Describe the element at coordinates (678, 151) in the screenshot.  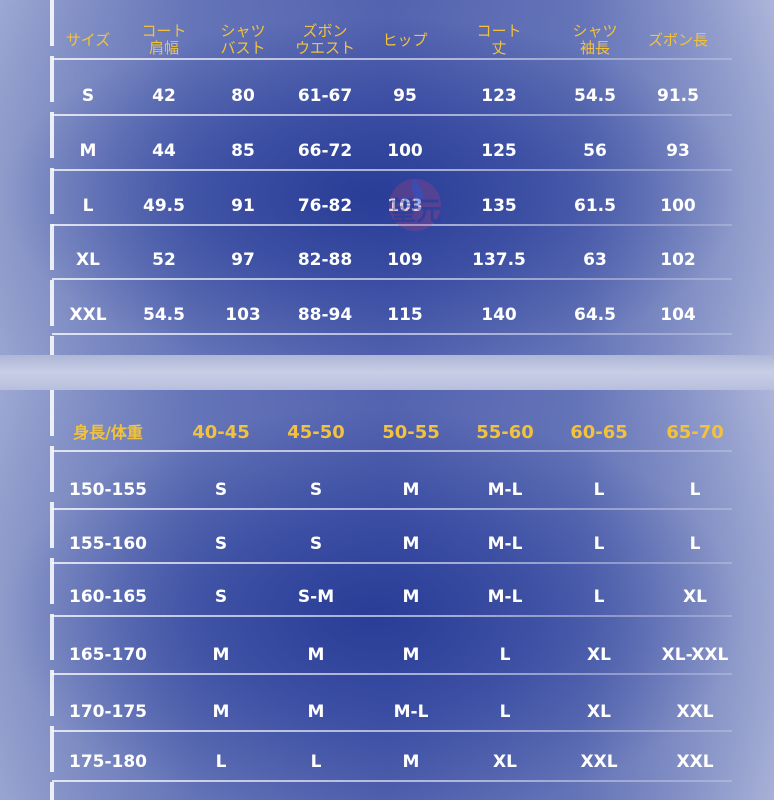
I see `table-cell: 93` at that location.